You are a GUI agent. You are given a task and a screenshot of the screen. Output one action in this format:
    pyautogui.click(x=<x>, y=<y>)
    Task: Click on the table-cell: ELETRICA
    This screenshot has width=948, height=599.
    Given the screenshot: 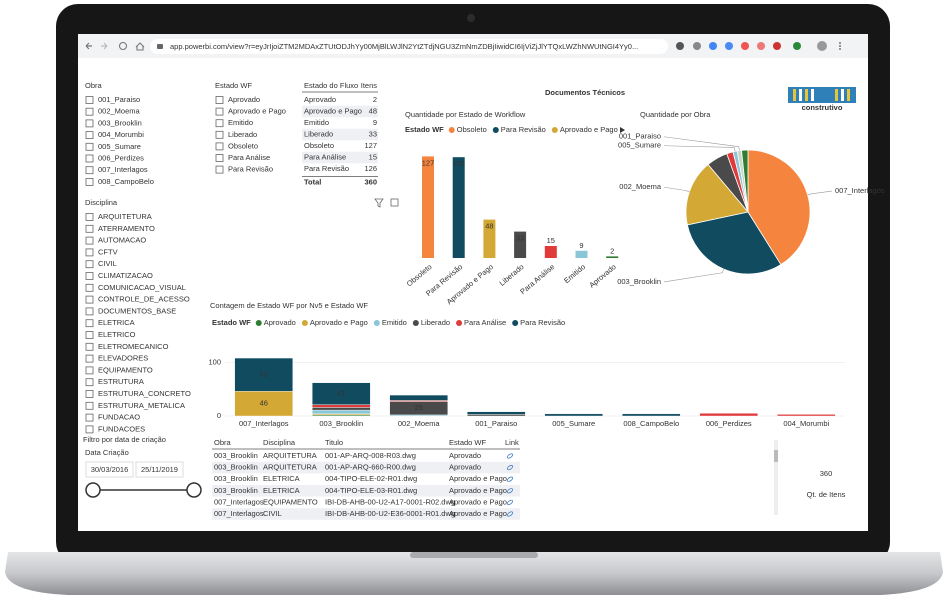 What is the action you would take?
    pyautogui.click(x=281, y=490)
    